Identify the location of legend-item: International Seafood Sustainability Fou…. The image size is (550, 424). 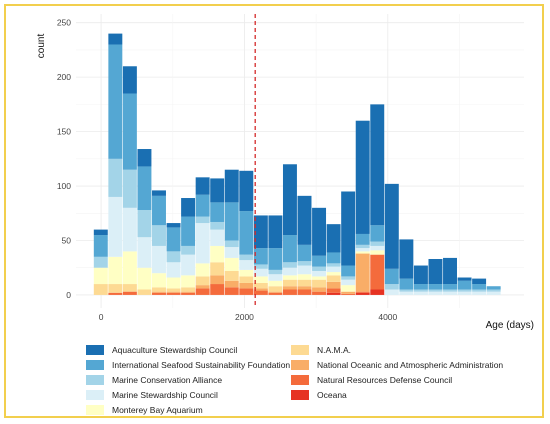
(188, 365).